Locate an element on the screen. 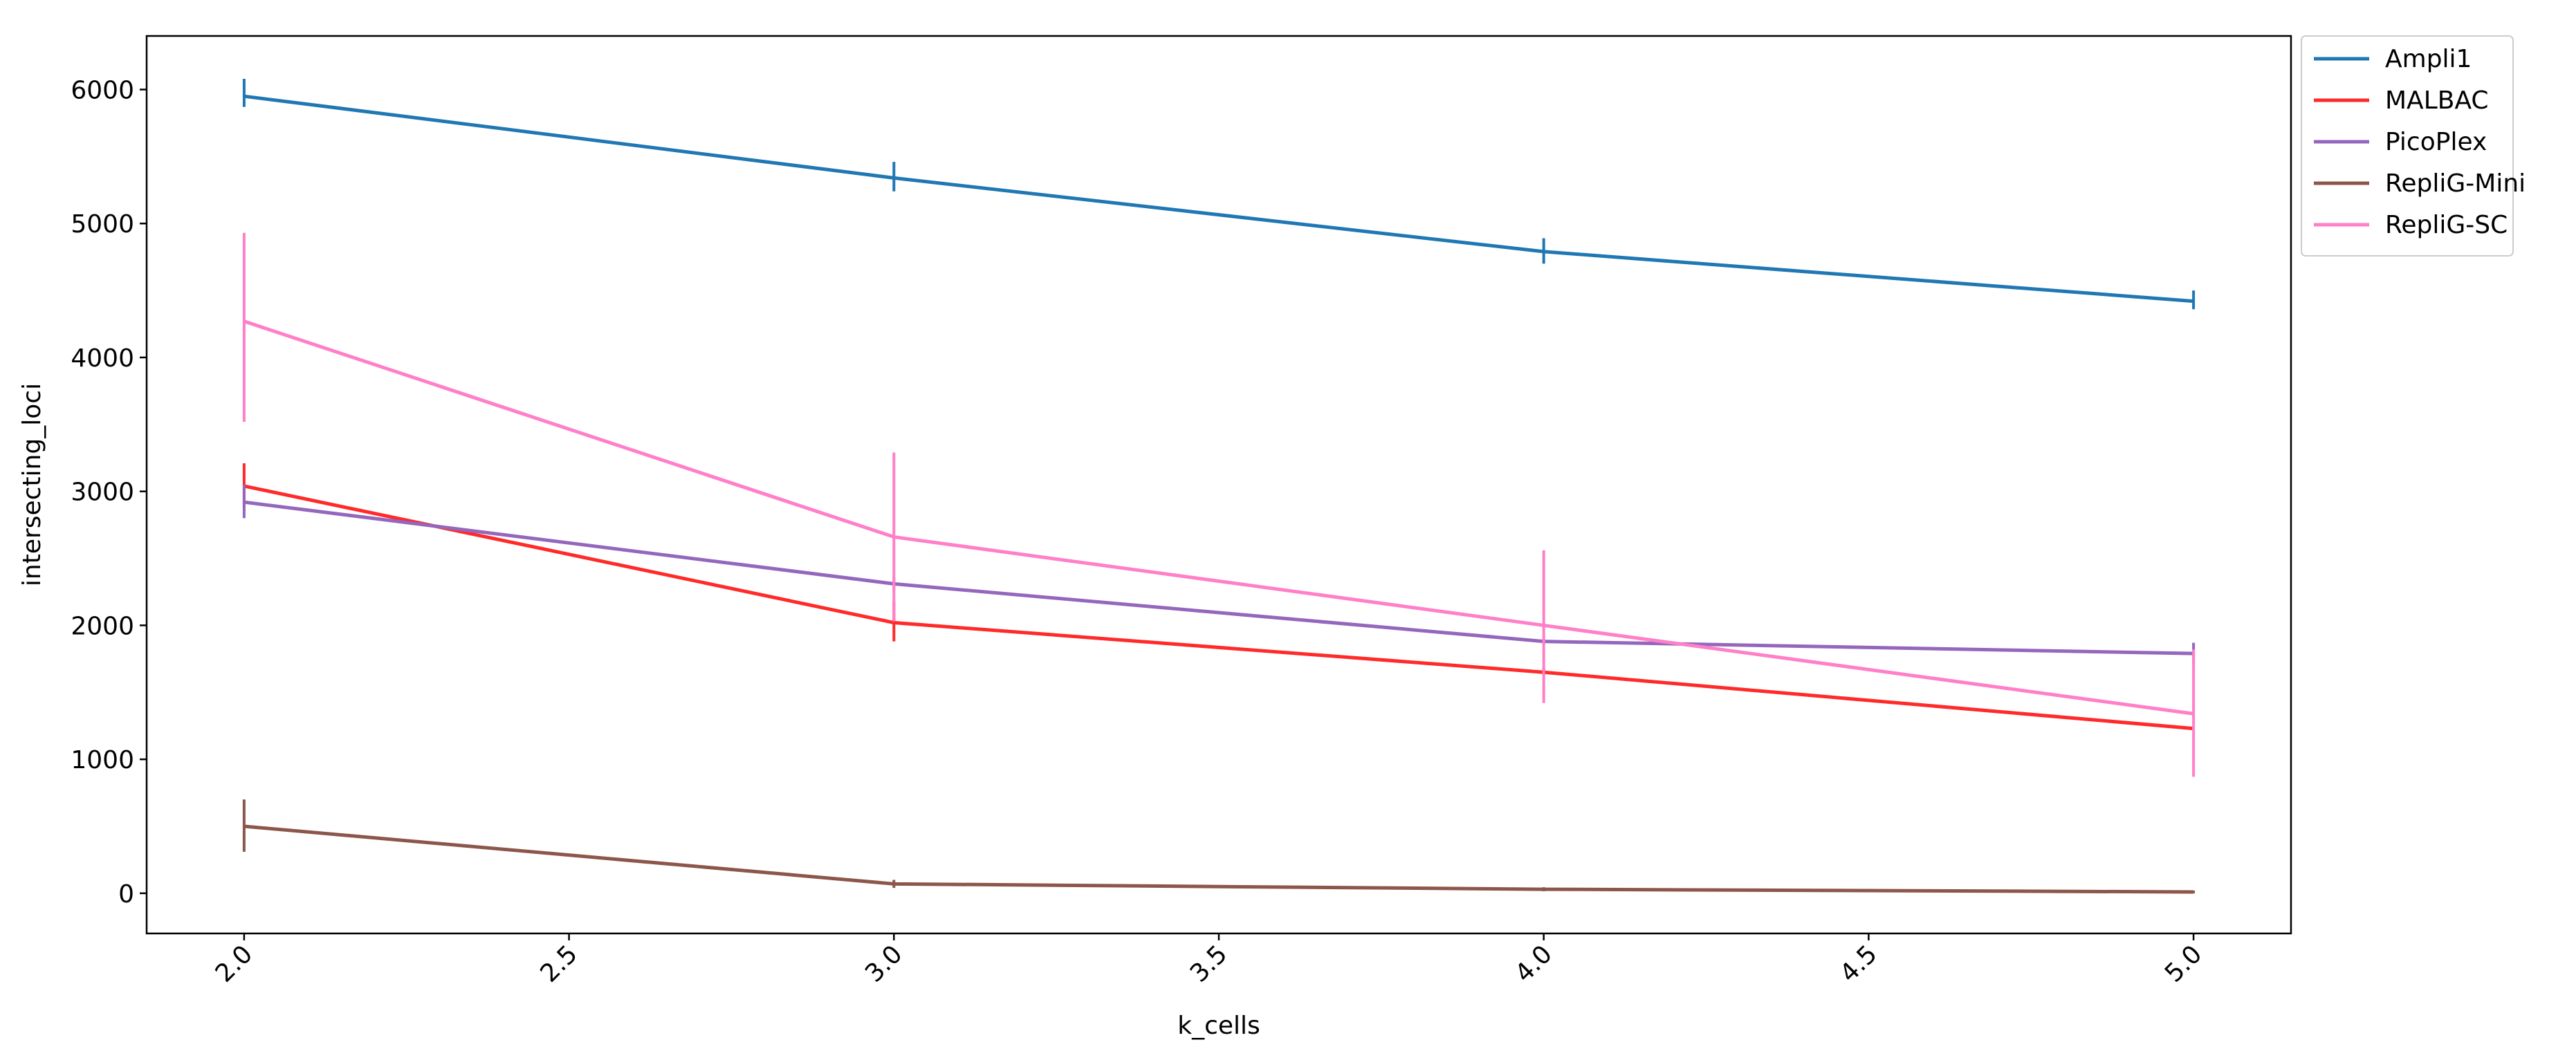  series-line-picoplex is located at coordinates (1218, 577).